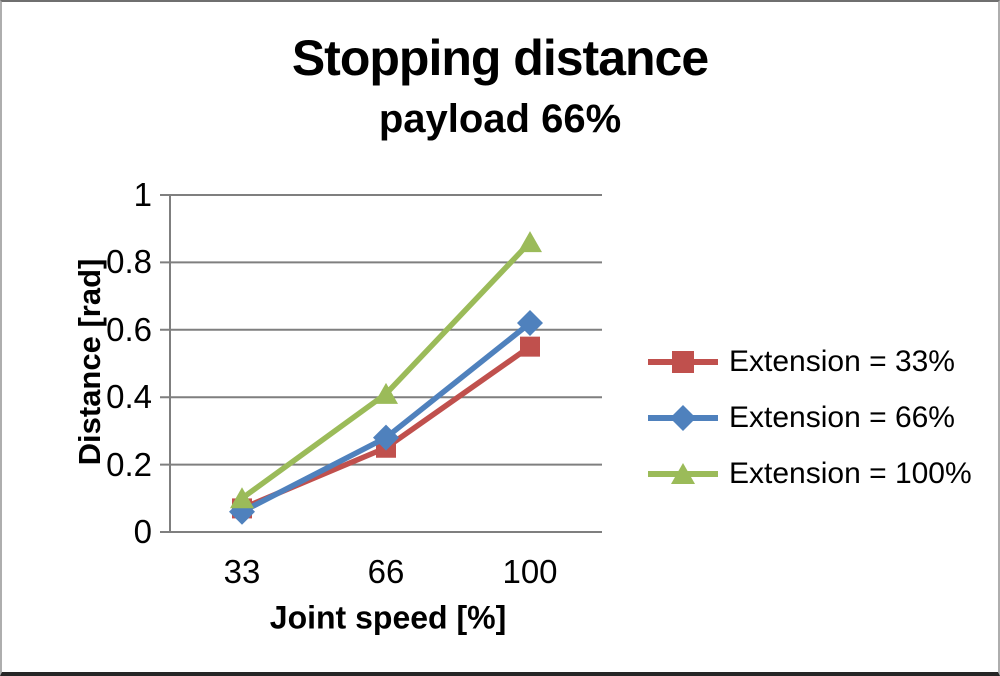 The height and width of the screenshot is (676, 1000). I want to click on legend-item: Extension = 33%, so click(809, 362).